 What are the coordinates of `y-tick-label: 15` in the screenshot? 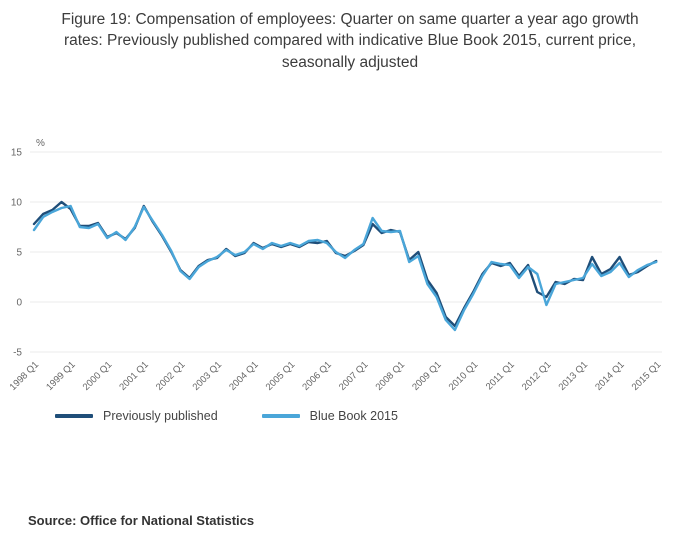 It's located at (17, 153).